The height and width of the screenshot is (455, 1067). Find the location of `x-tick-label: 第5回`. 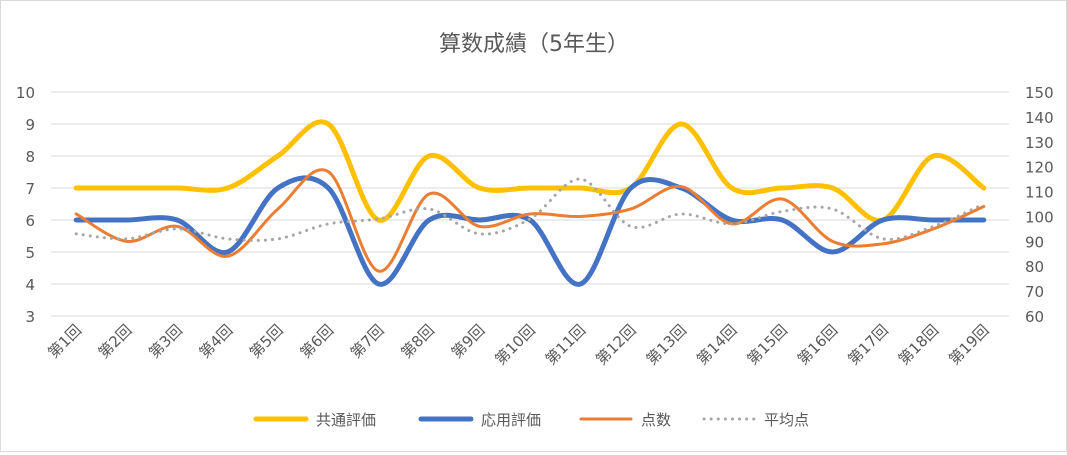

x-tick-label: 第5回 is located at coordinates (266, 341).